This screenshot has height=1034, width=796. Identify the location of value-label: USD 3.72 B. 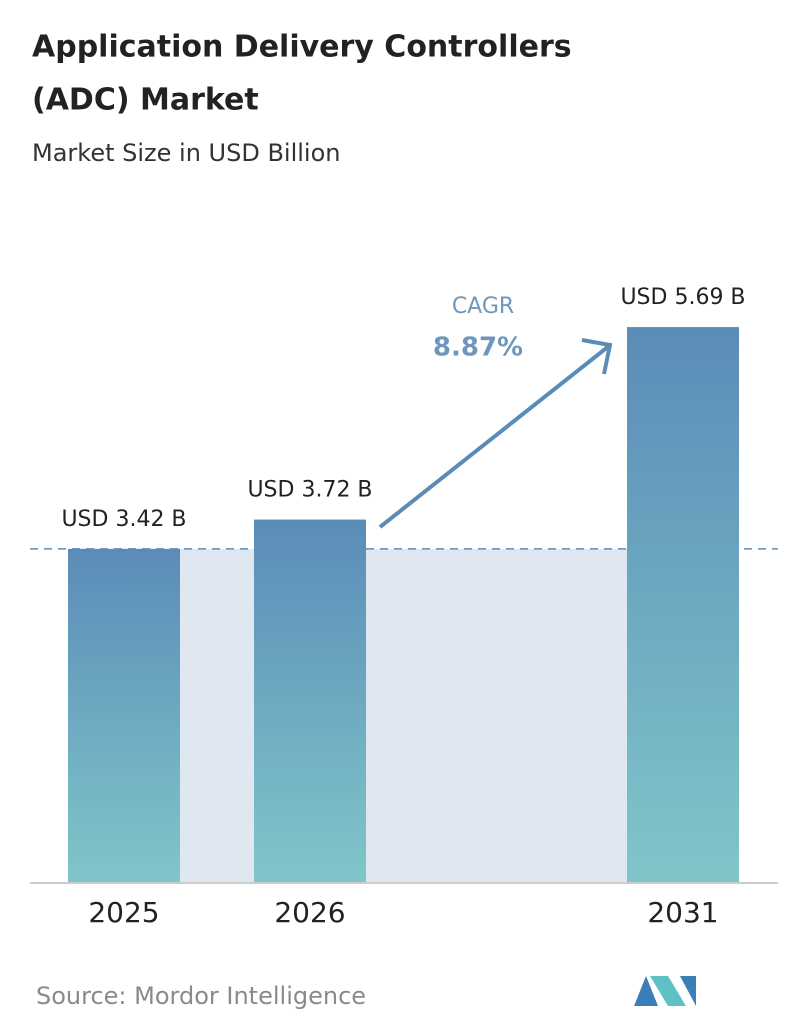
(309, 490).